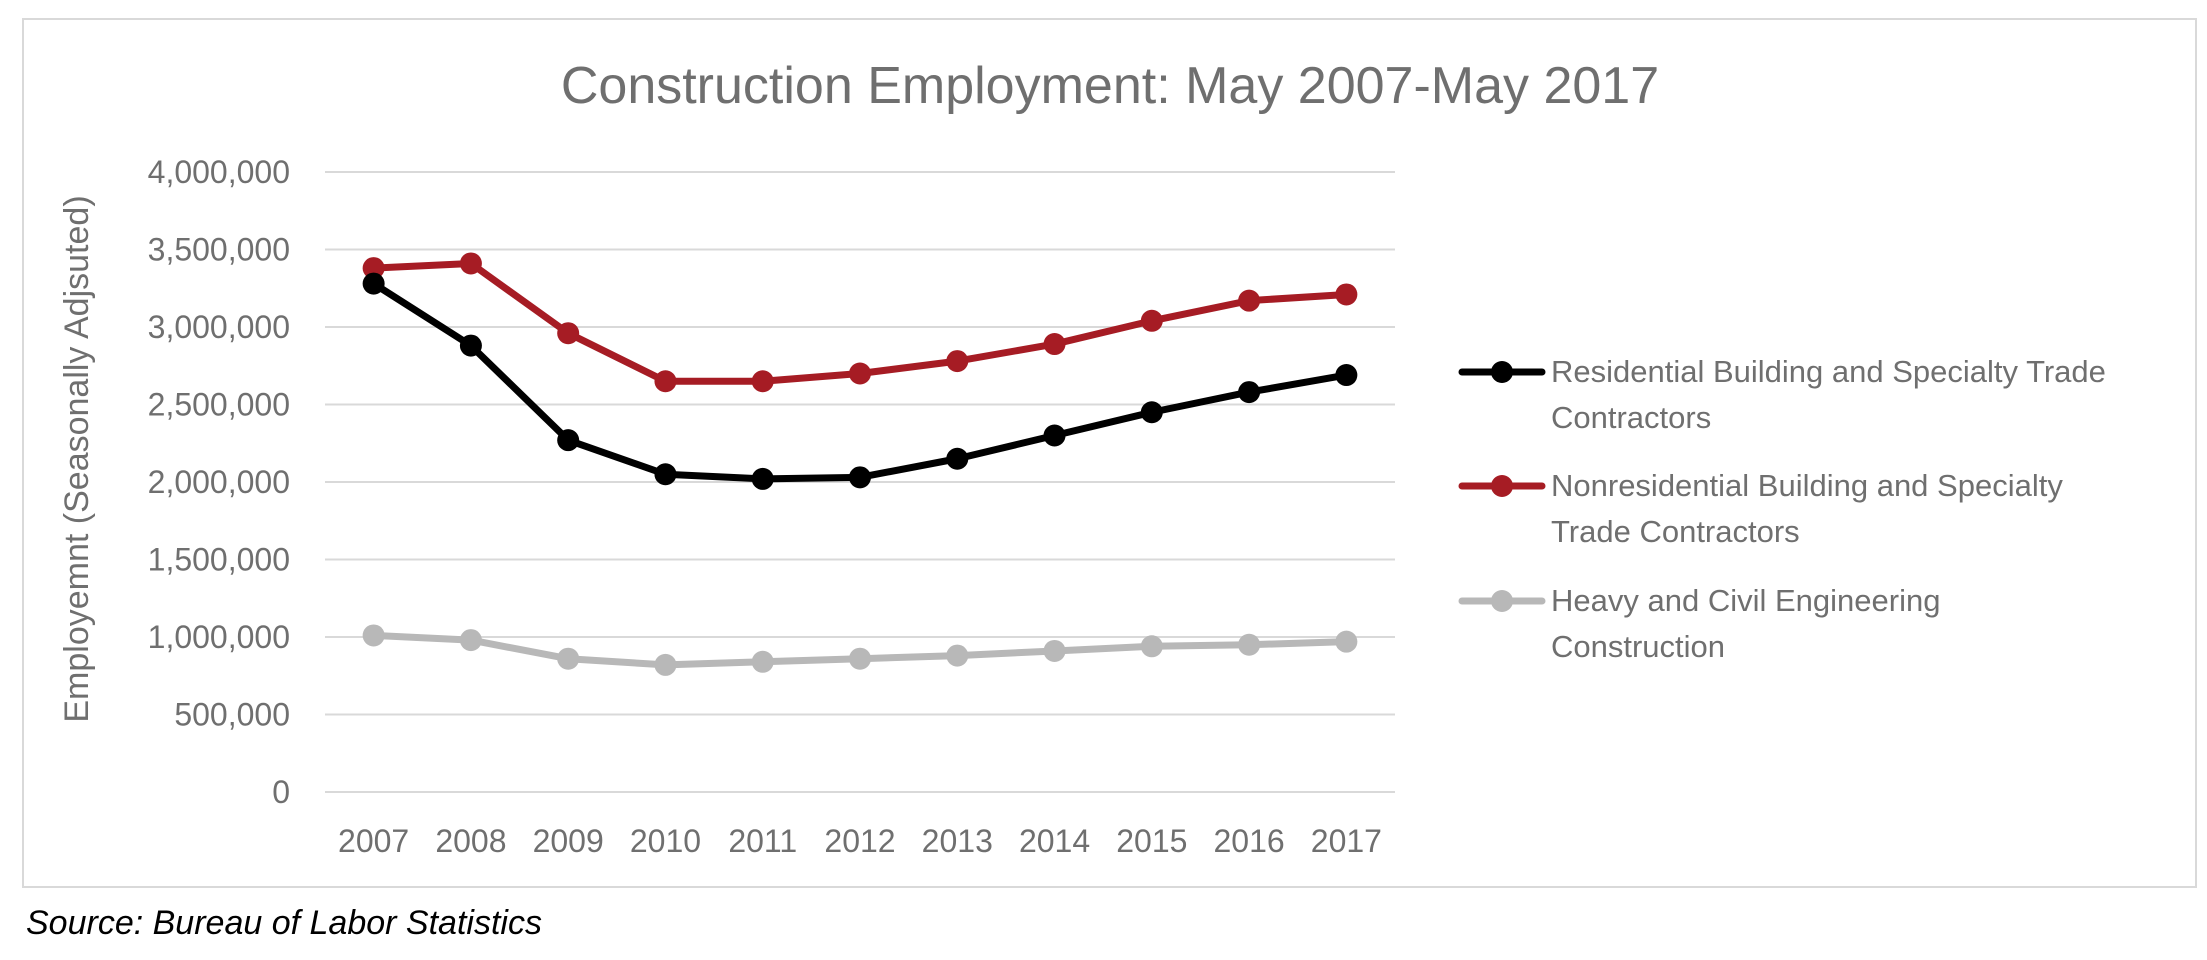 The image size is (2207, 960). I want to click on x-tick-label: 2007, so click(373, 841).